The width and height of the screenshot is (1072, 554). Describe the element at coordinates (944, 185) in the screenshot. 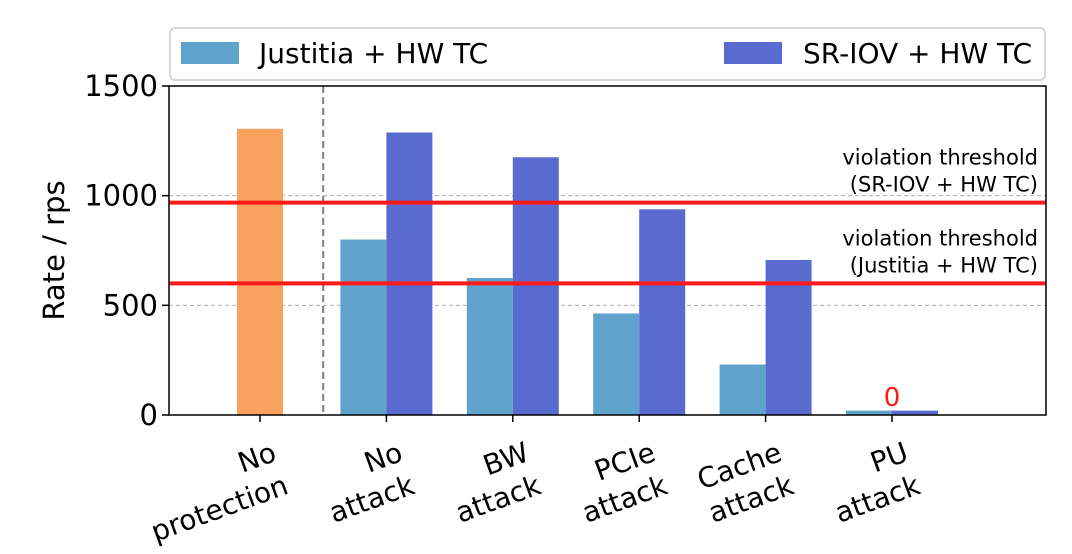

I see `threshold-label: (SR-IOV + HW TC)` at that location.